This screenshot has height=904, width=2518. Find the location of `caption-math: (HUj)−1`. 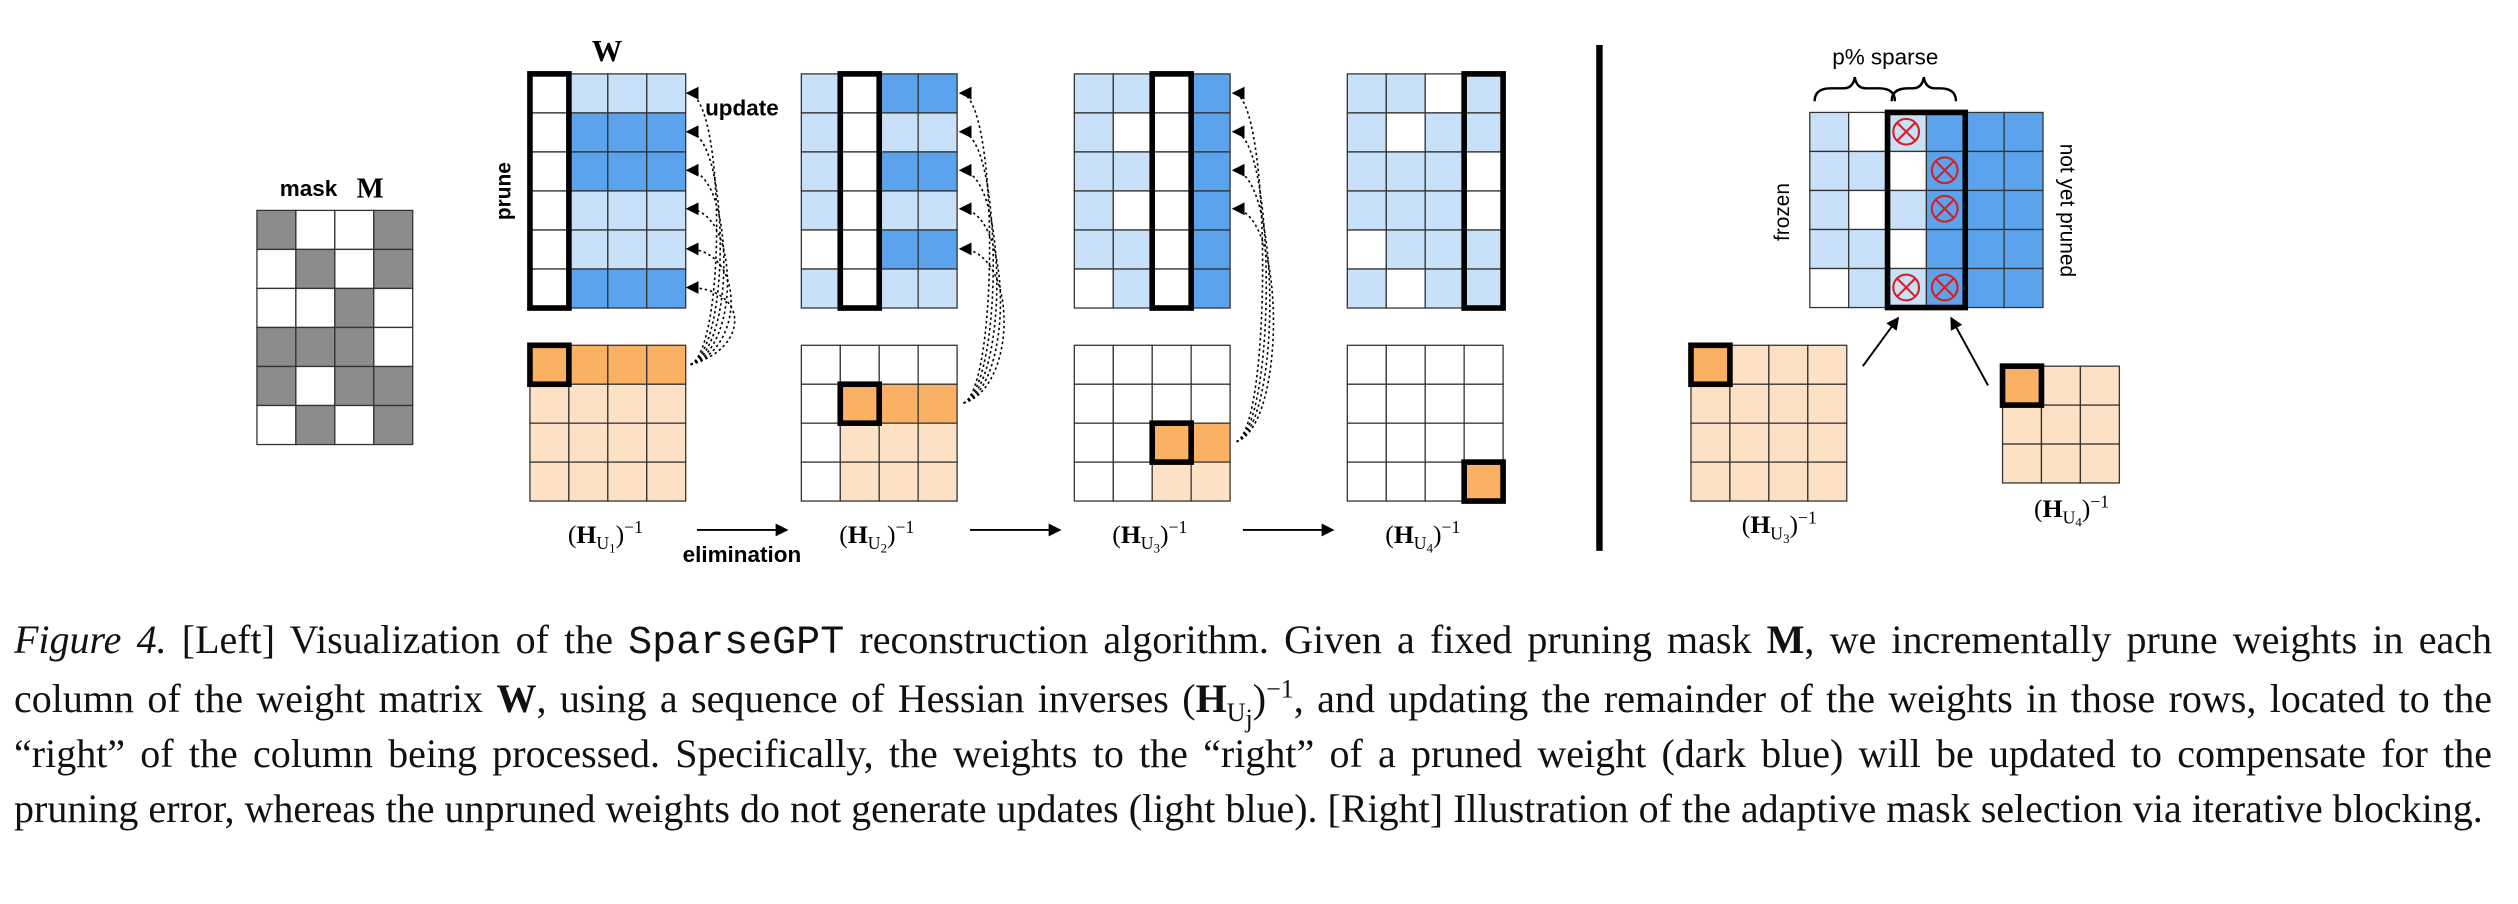

caption-math: (HUj)−1 is located at coordinates (1238, 703).